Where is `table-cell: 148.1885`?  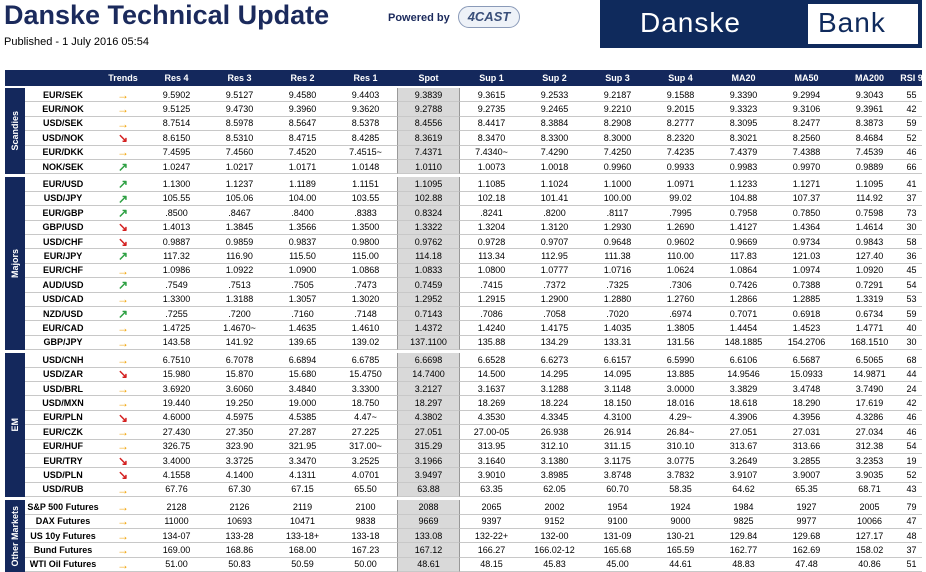
table-cell: 148.1885 is located at coordinates (743, 343).